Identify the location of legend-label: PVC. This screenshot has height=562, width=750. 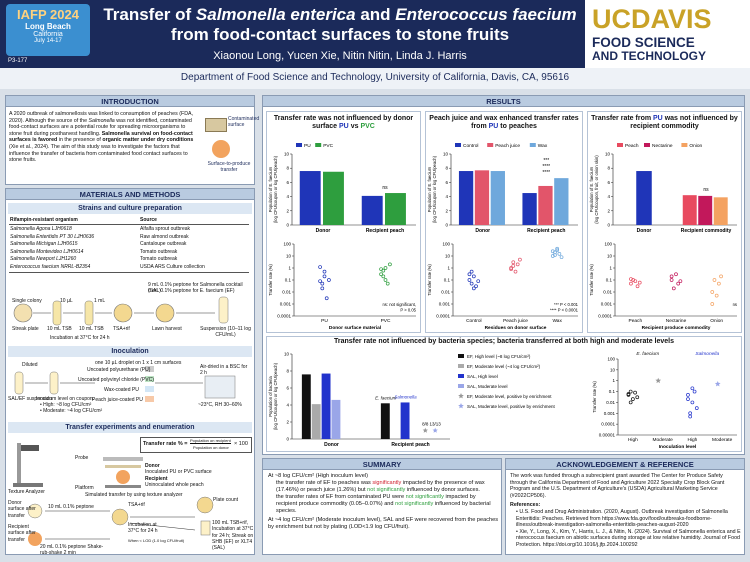
(328, 146).